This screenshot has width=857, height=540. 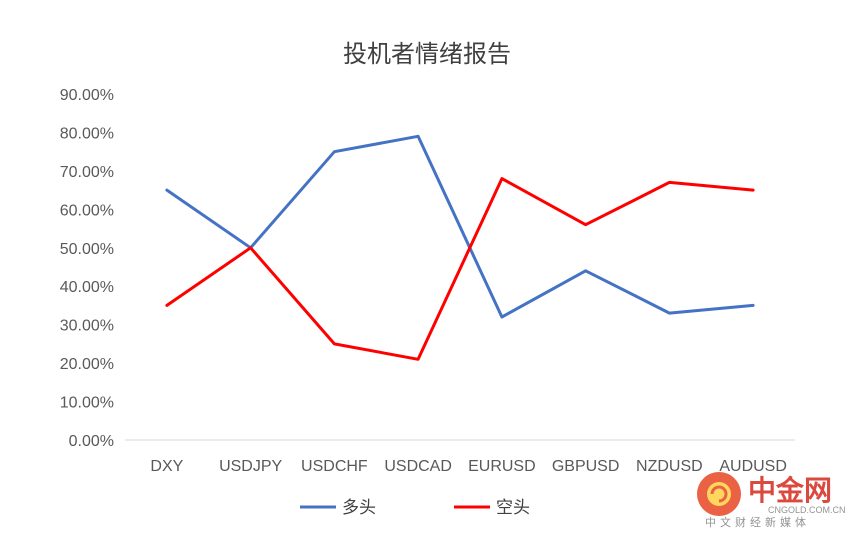 I want to click on y-tick-label: 70.00%, so click(x=87, y=172).